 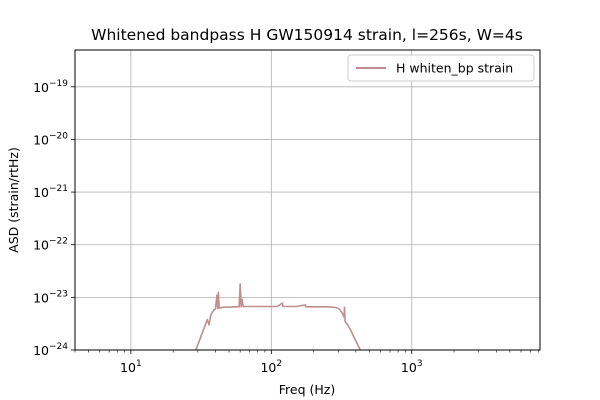 I want to click on x-tick-label: 103, so click(x=412, y=367).